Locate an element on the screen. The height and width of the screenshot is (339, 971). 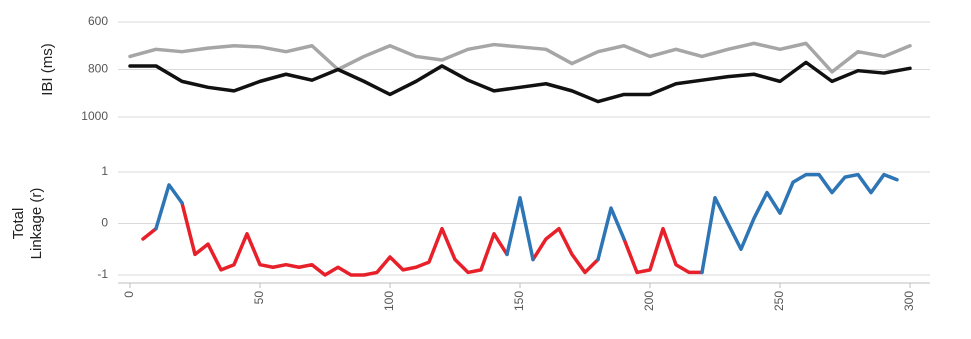
y-axis-label: IBI (ms) is located at coordinates (47, 69).